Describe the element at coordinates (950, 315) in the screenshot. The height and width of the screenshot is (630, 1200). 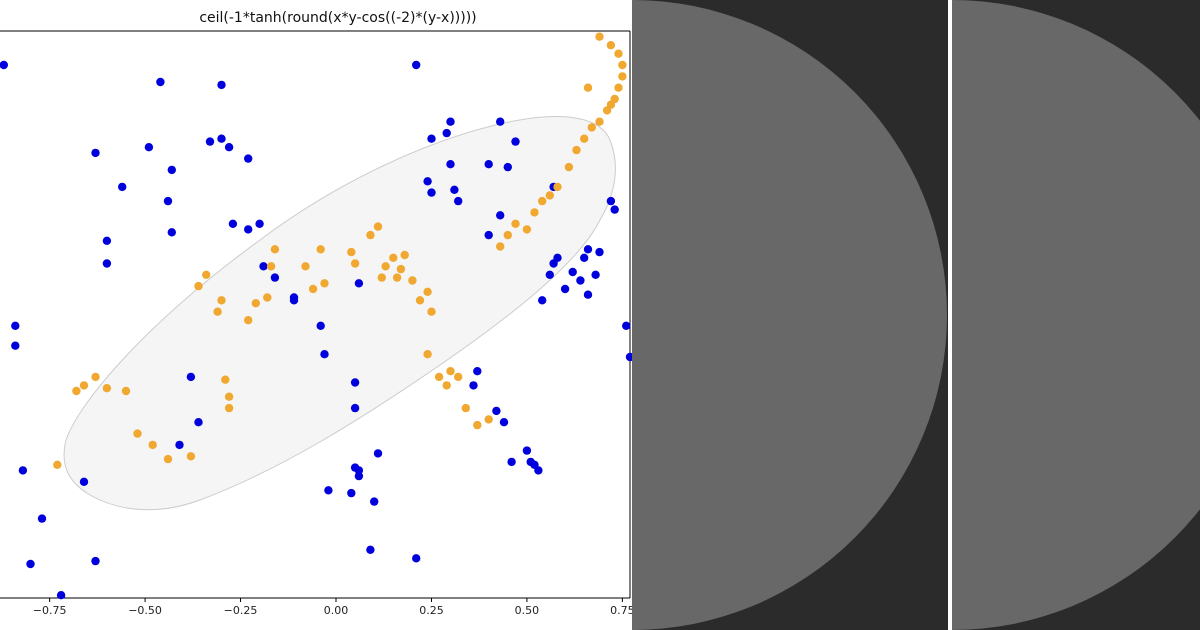
I see `panel-divider` at that location.